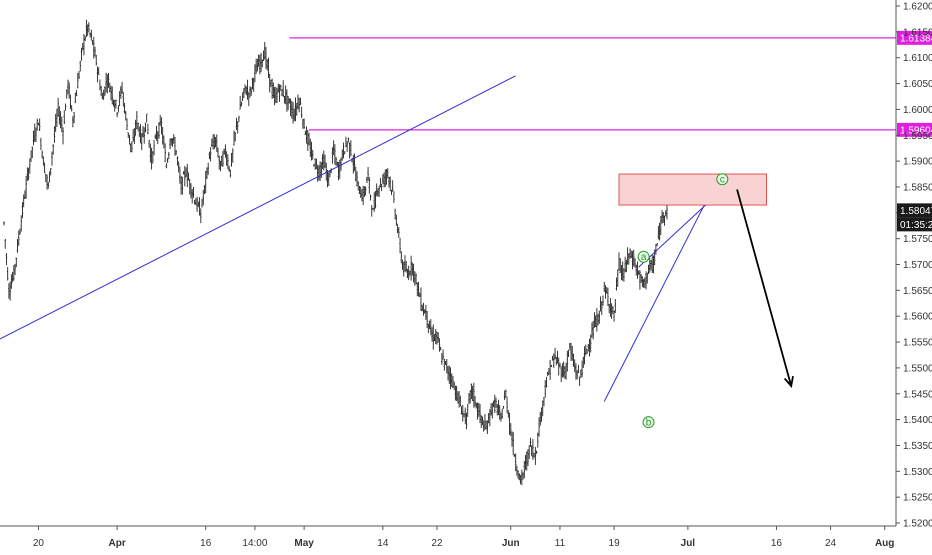  I want to click on x-tick-label: 24, so click(831, 543).